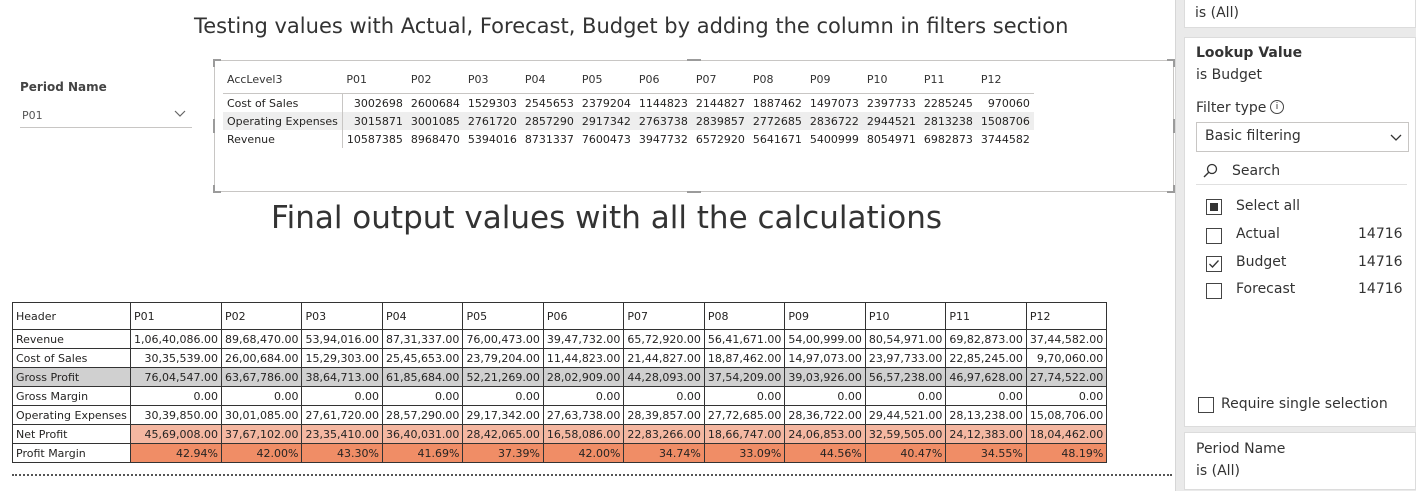 Image resolution: width=1416 pixels, height=491 pixels. I want to click on output-cell: 52,21,269.00, so click(503, 377).